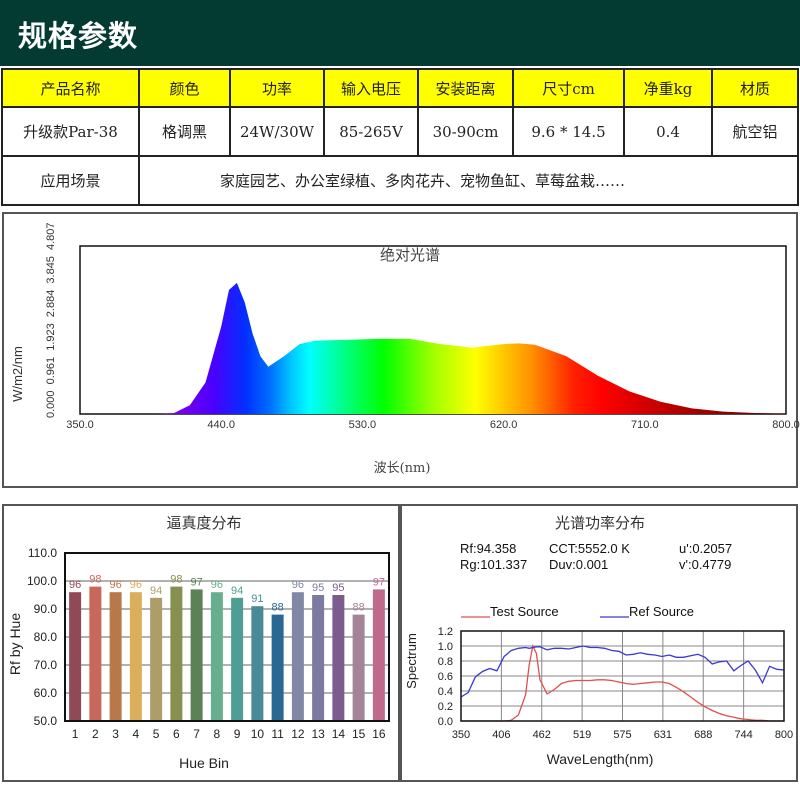 Image resolution: width=800 pixels, height=800 pixels. Describe the element at coordinates (318, 734) in the screenshot. I see `x-tick: 13` at that location.